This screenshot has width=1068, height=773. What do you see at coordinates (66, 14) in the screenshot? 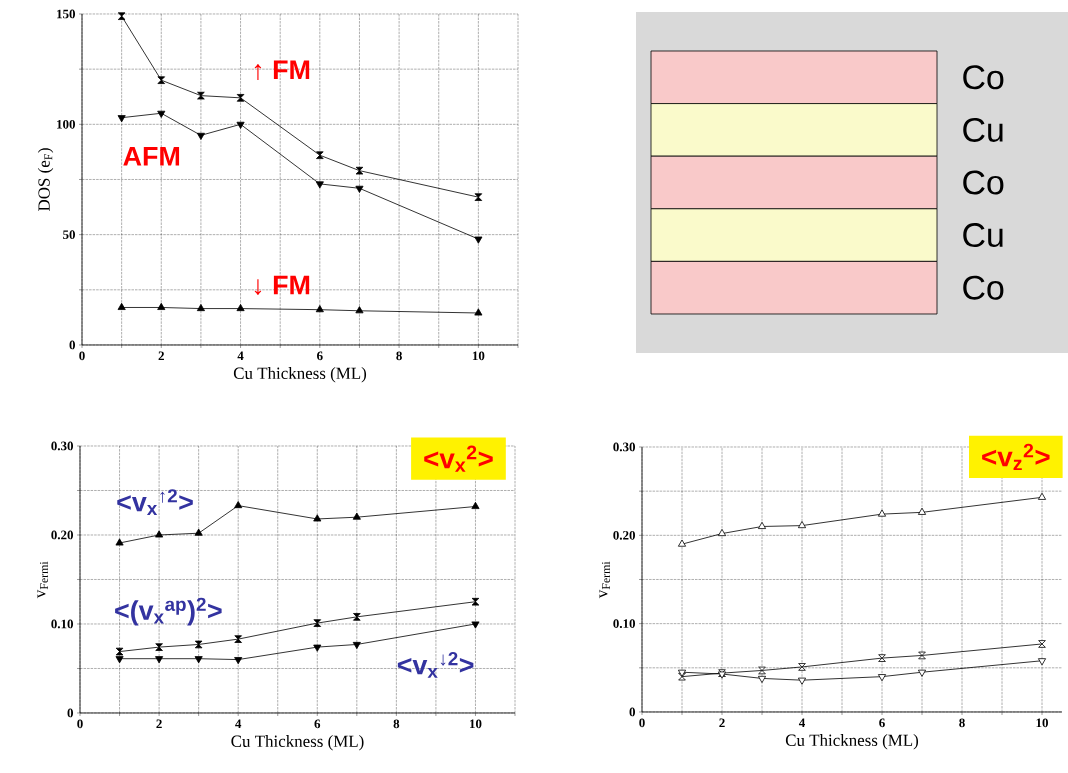
I see `y-tick-label: 150` at bounding box center [66, 14].